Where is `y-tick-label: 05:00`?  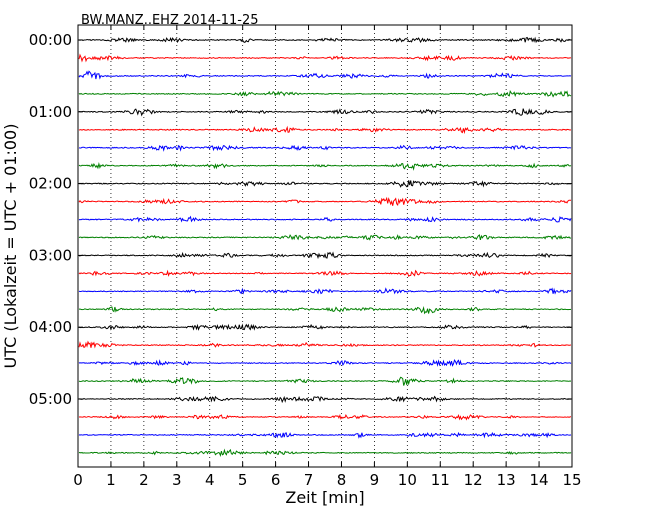
y-tick-label: 05:00 is located at coordinates (50, 399).